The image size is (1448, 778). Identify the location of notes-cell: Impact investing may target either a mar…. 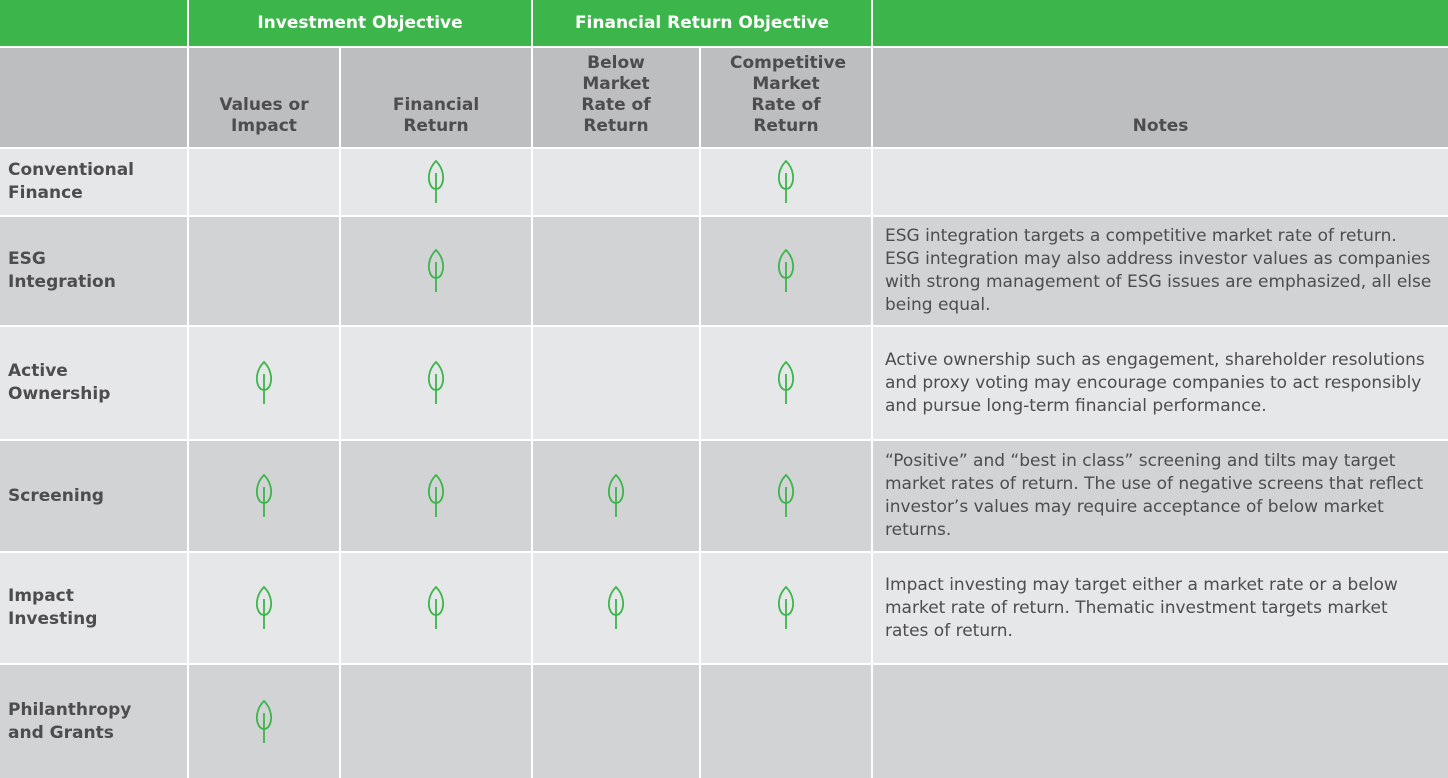
(1160, 608).